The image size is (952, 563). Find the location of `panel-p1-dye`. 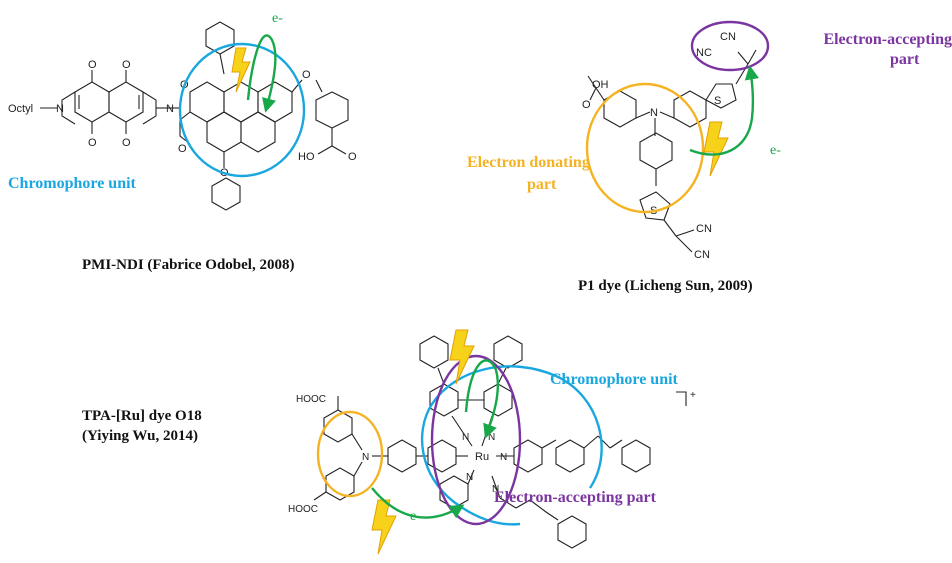

panel-p1-dye is located at coordinates (672, 151).